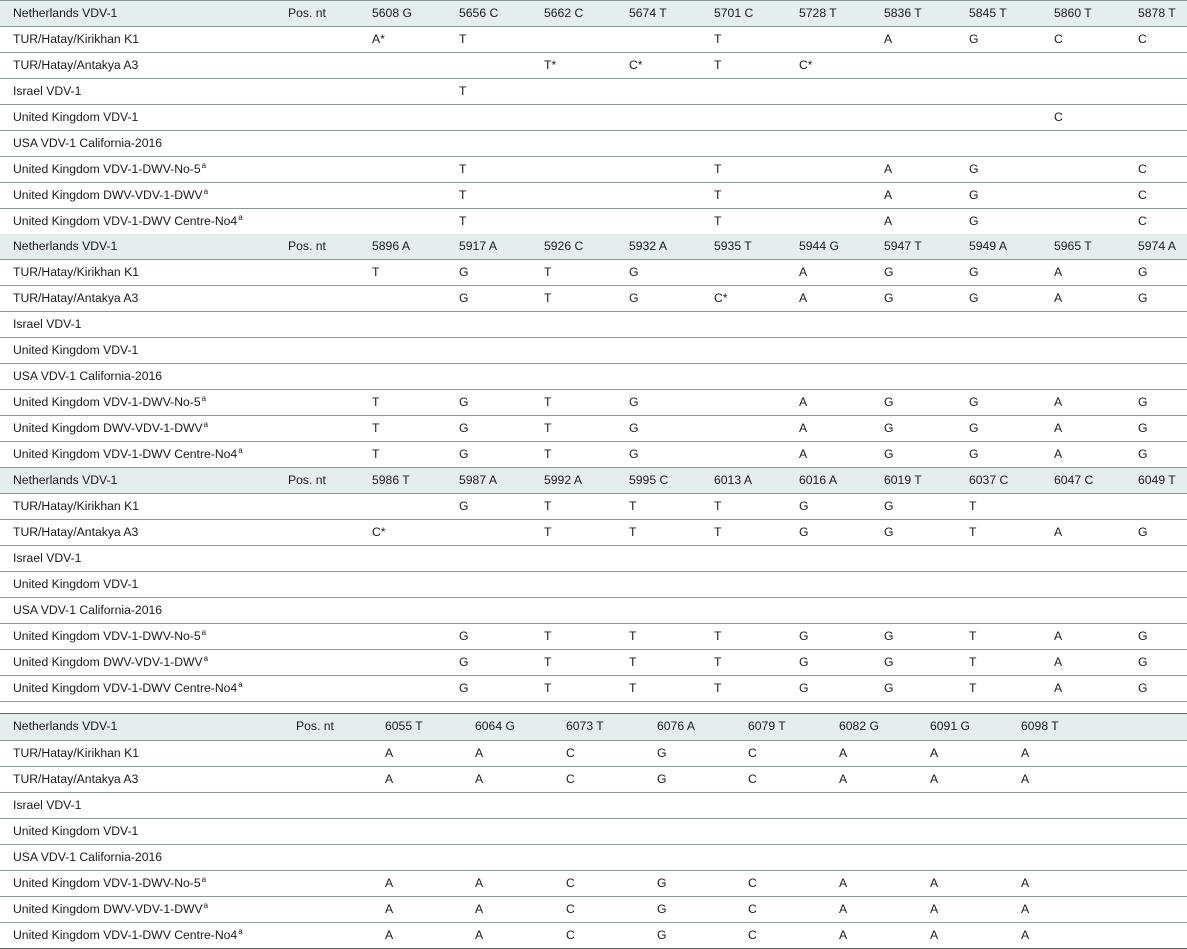 The image size is (1187, 949). I want to click on position-header: 5932 A, so click(648, 246).